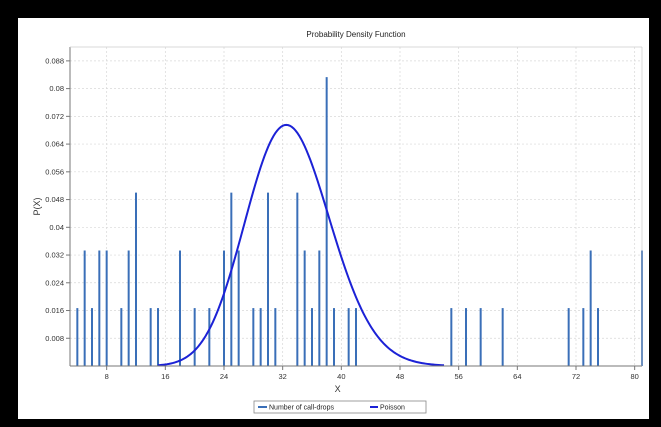 The width and height of the screenshot is (661, 427). What do you see at coordinates (400, 376) in the screenshot?
I see `x-tick-label: 48` at bounding box center [400, 376].